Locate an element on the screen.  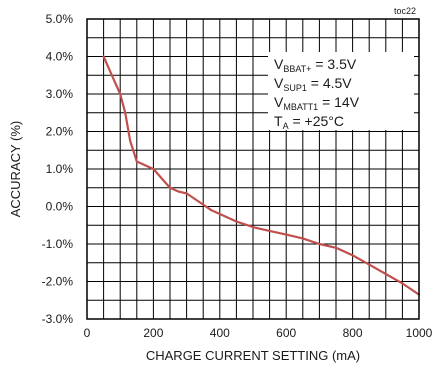
x-tick-labels: 0 200 400 600 800 1000 is located at coordinates (258, 333).